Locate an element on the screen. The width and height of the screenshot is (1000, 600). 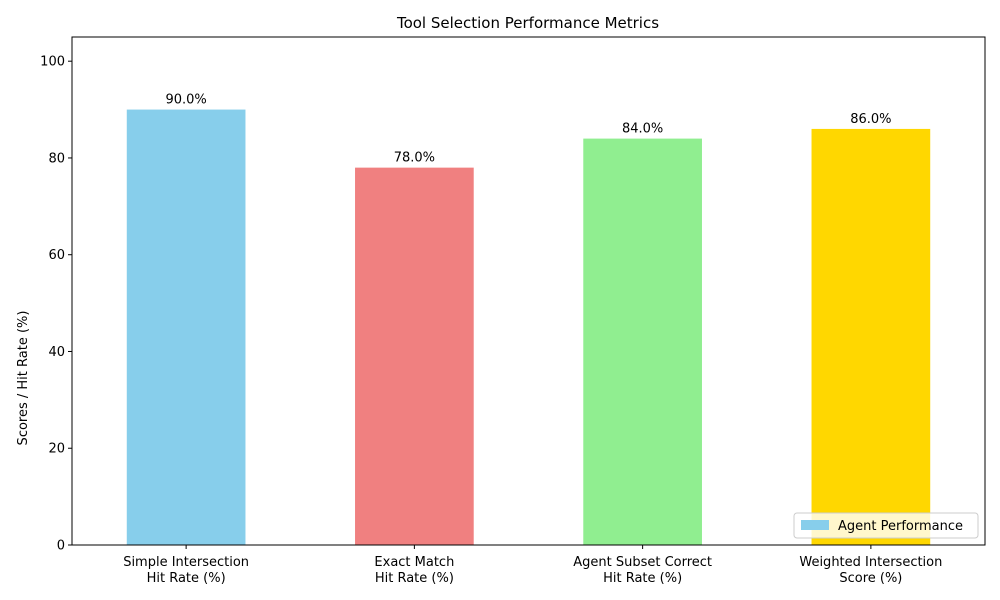
legend-label: Agent Performance is located at coordinates (900, 526).